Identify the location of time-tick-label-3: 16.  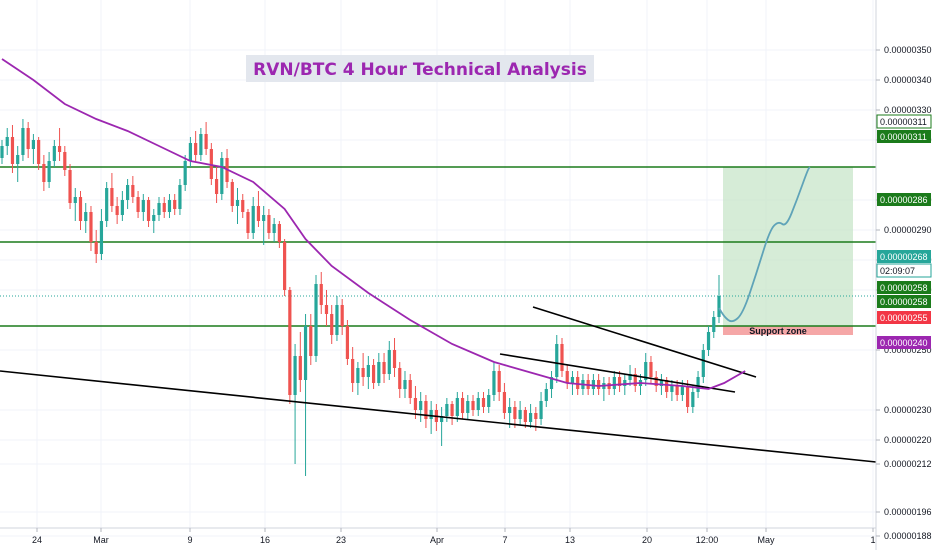
(265, 540).